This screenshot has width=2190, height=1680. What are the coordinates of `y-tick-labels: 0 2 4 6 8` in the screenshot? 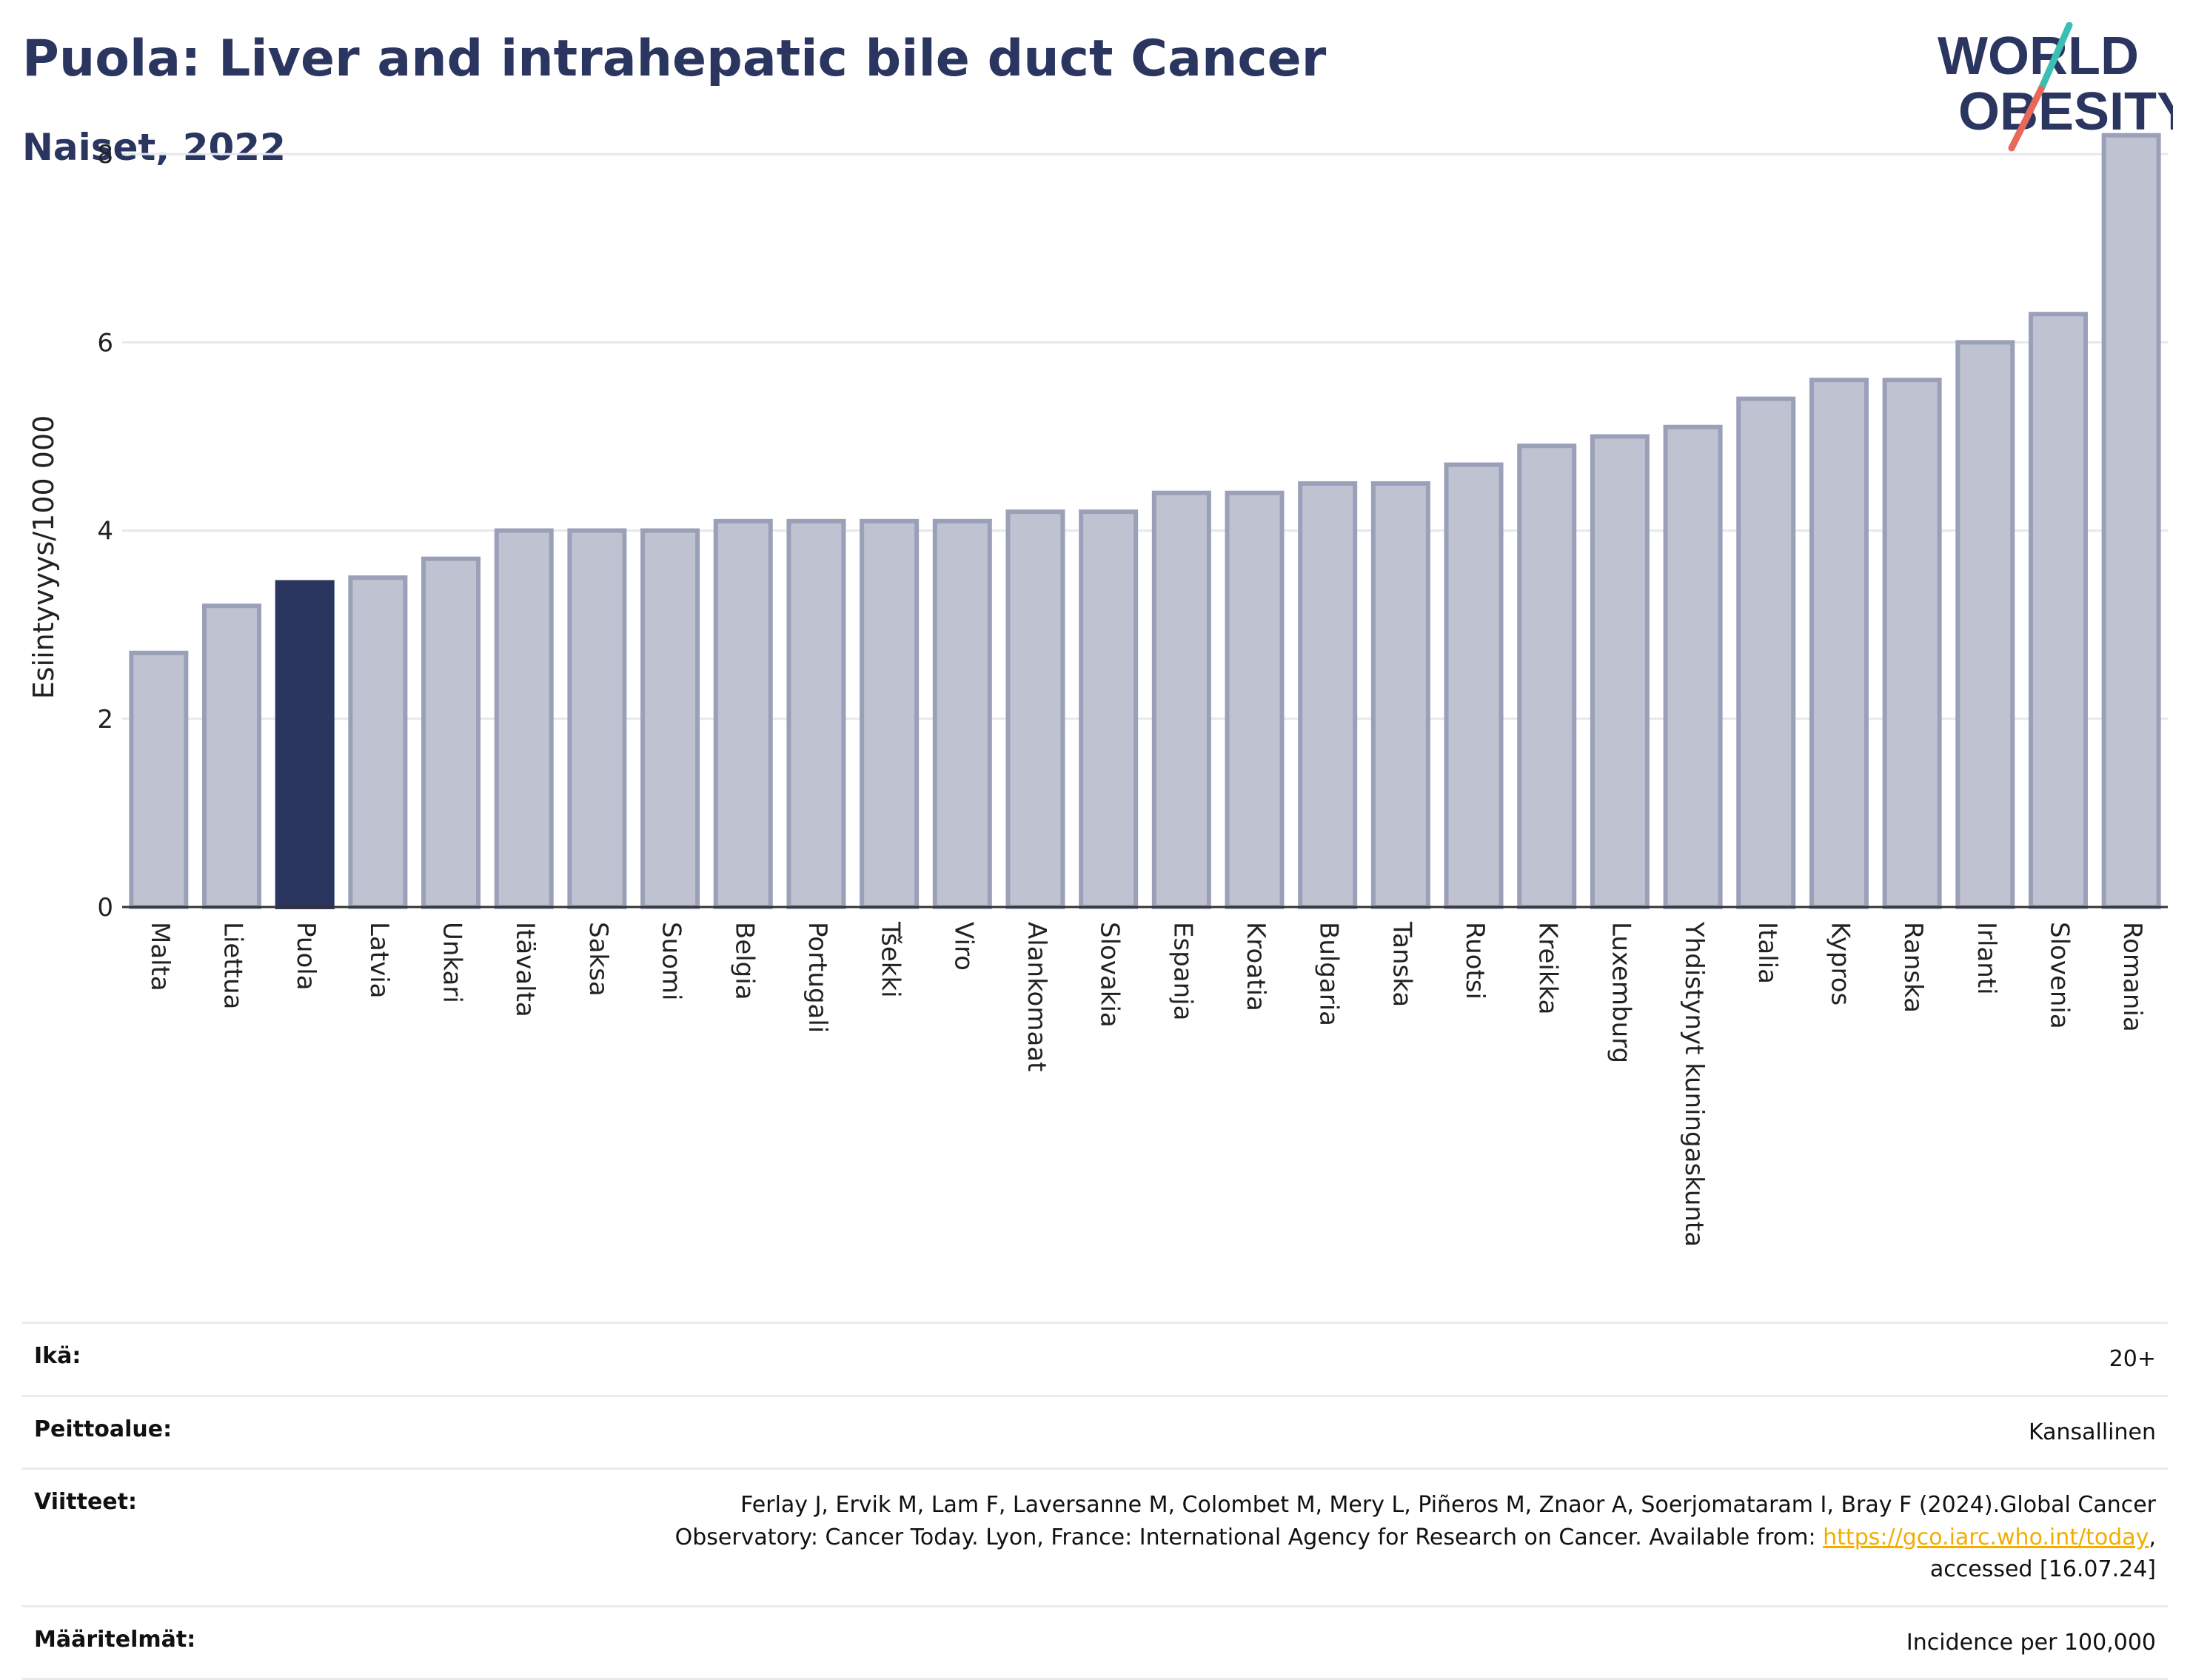 It's located at (105, 531).